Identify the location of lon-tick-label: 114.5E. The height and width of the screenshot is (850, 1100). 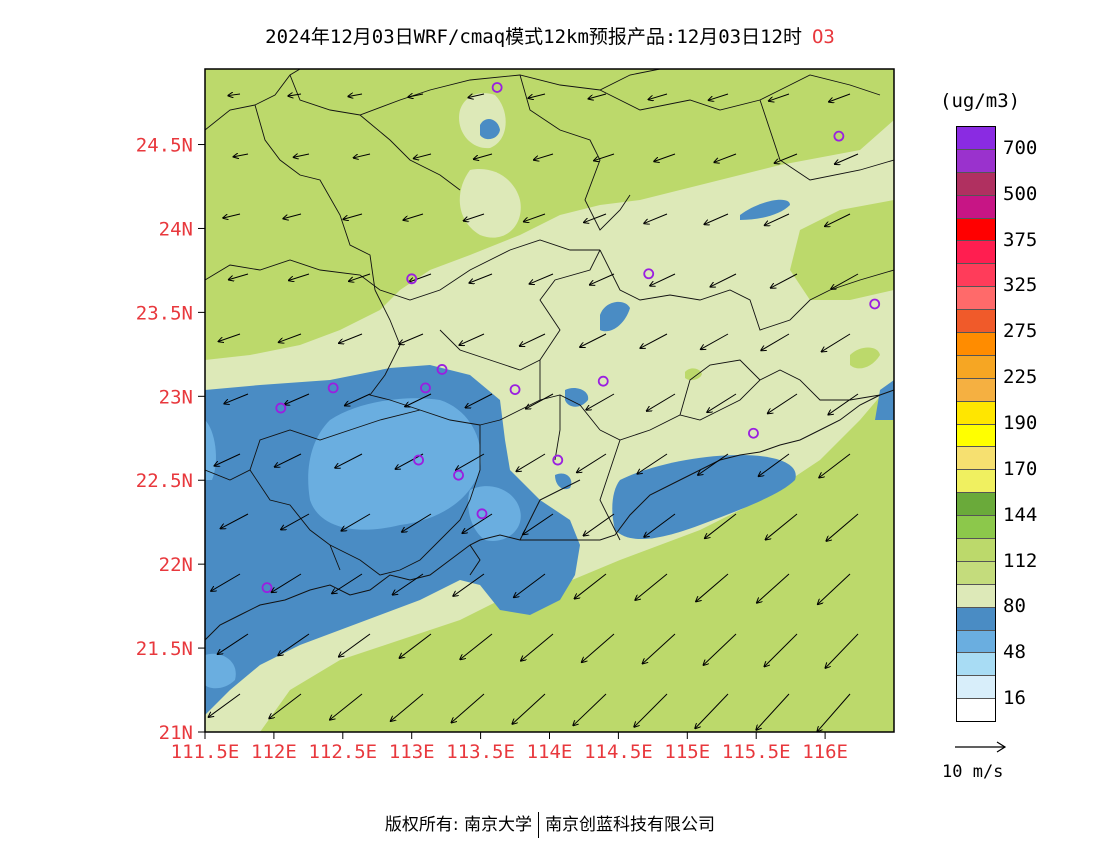
(618, 752).